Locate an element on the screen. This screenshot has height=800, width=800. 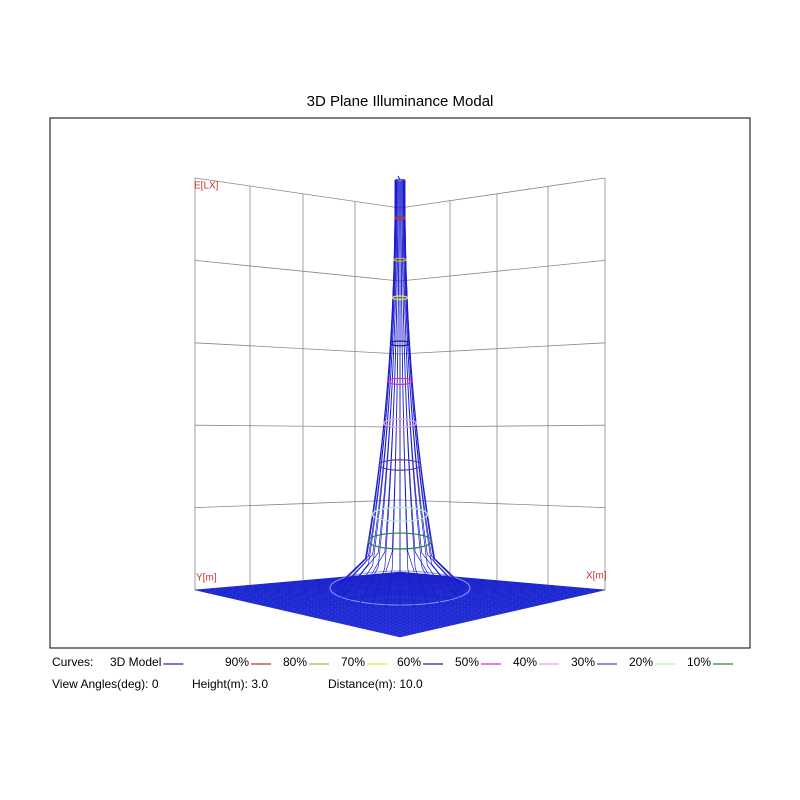
legend-entry: 60% is located at coordinates (409, 662).